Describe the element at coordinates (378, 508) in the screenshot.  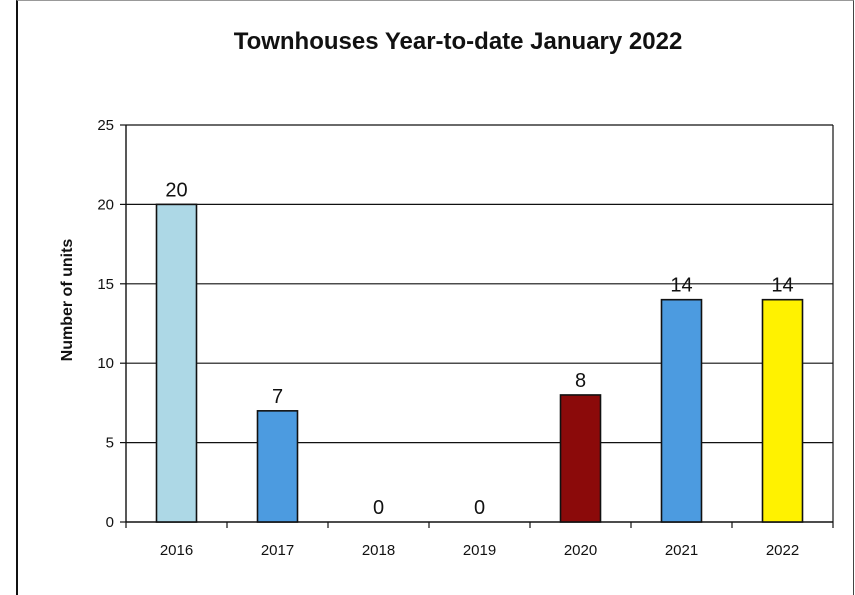
I see `data-label-2018: 0` at that location.